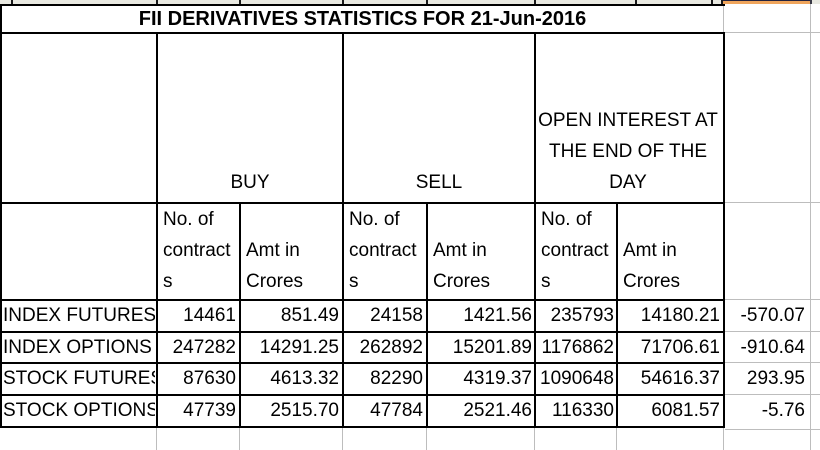  What do you see at coordinates (439, 182) in the screenshot?
I see `header-group-sell: SELL` at bounding box center [439, 182].